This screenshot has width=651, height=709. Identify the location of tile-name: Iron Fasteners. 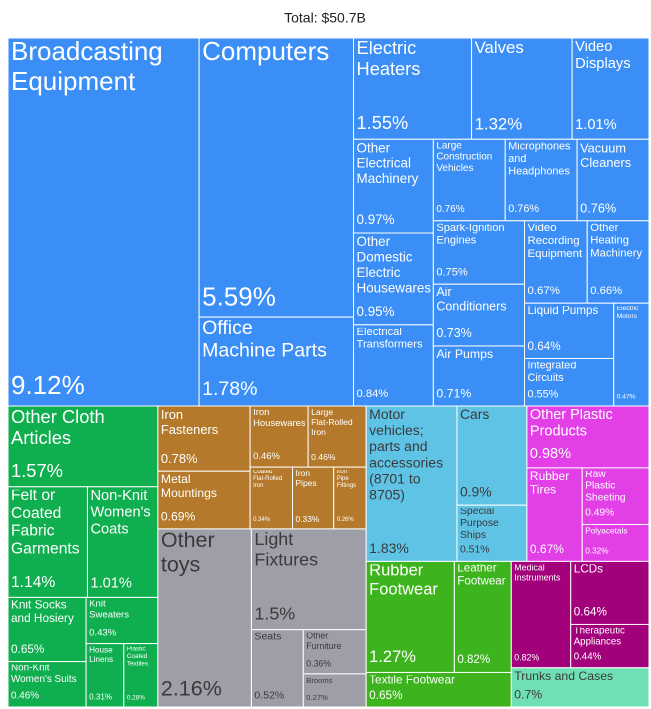
(189, 422).